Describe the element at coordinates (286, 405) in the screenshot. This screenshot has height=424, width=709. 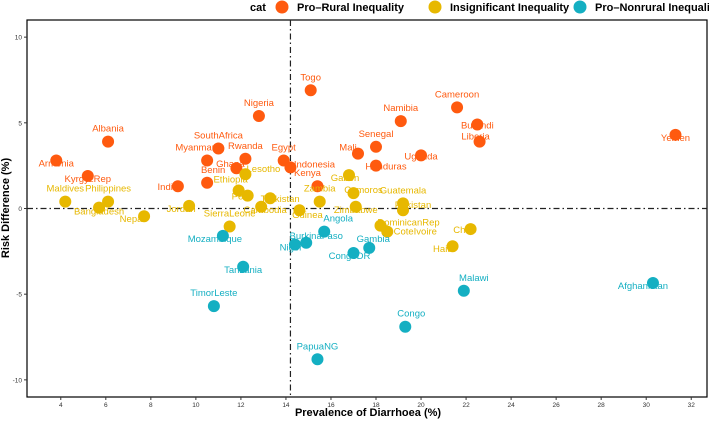
I see `x-tick-label: 14` at that location.